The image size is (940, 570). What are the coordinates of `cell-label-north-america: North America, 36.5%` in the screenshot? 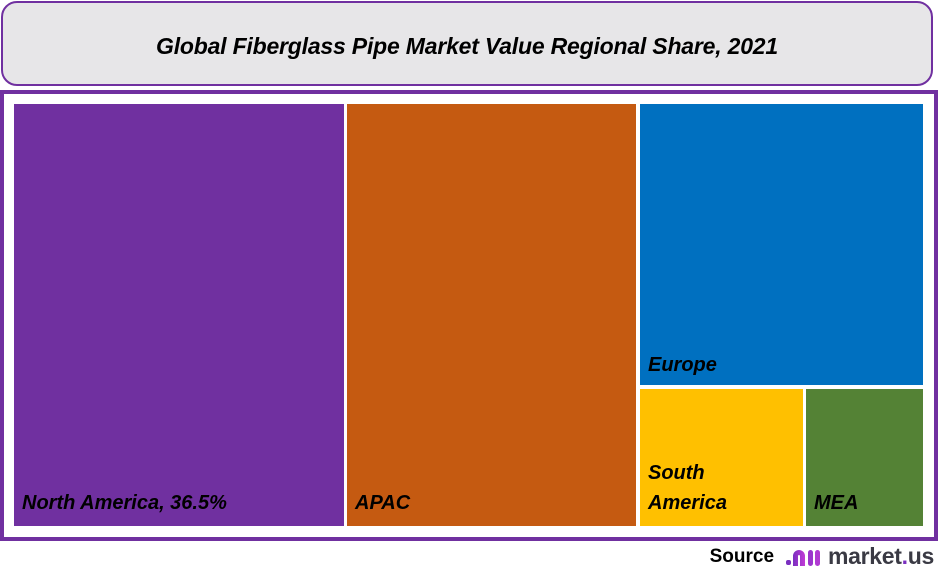 It's located at (124, 503).